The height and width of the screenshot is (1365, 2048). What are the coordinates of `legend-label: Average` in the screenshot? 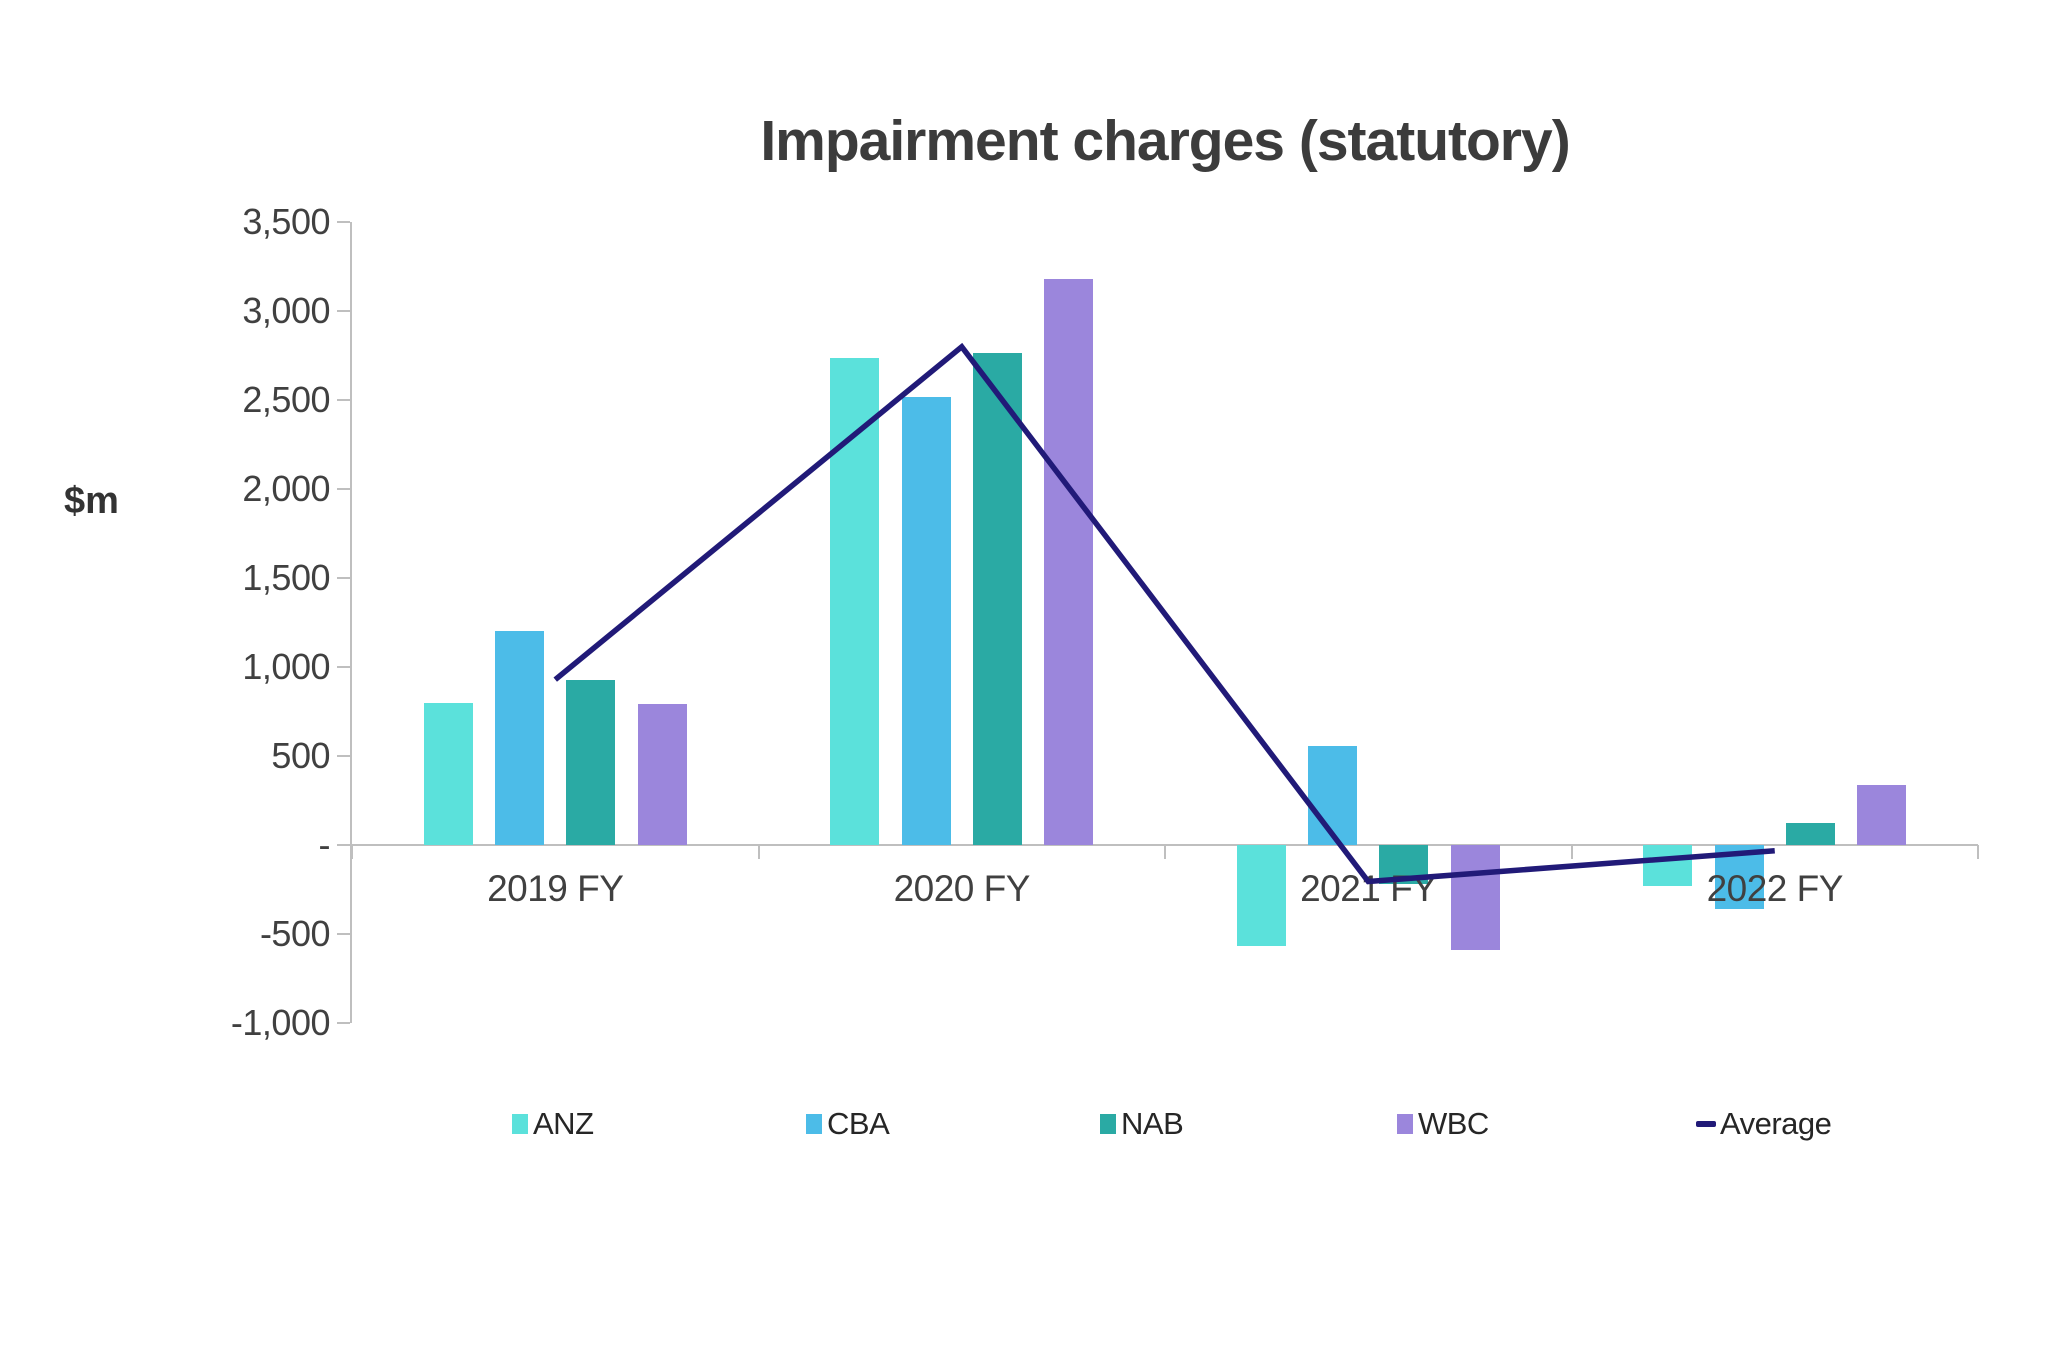 It's located at (1776, 1123).